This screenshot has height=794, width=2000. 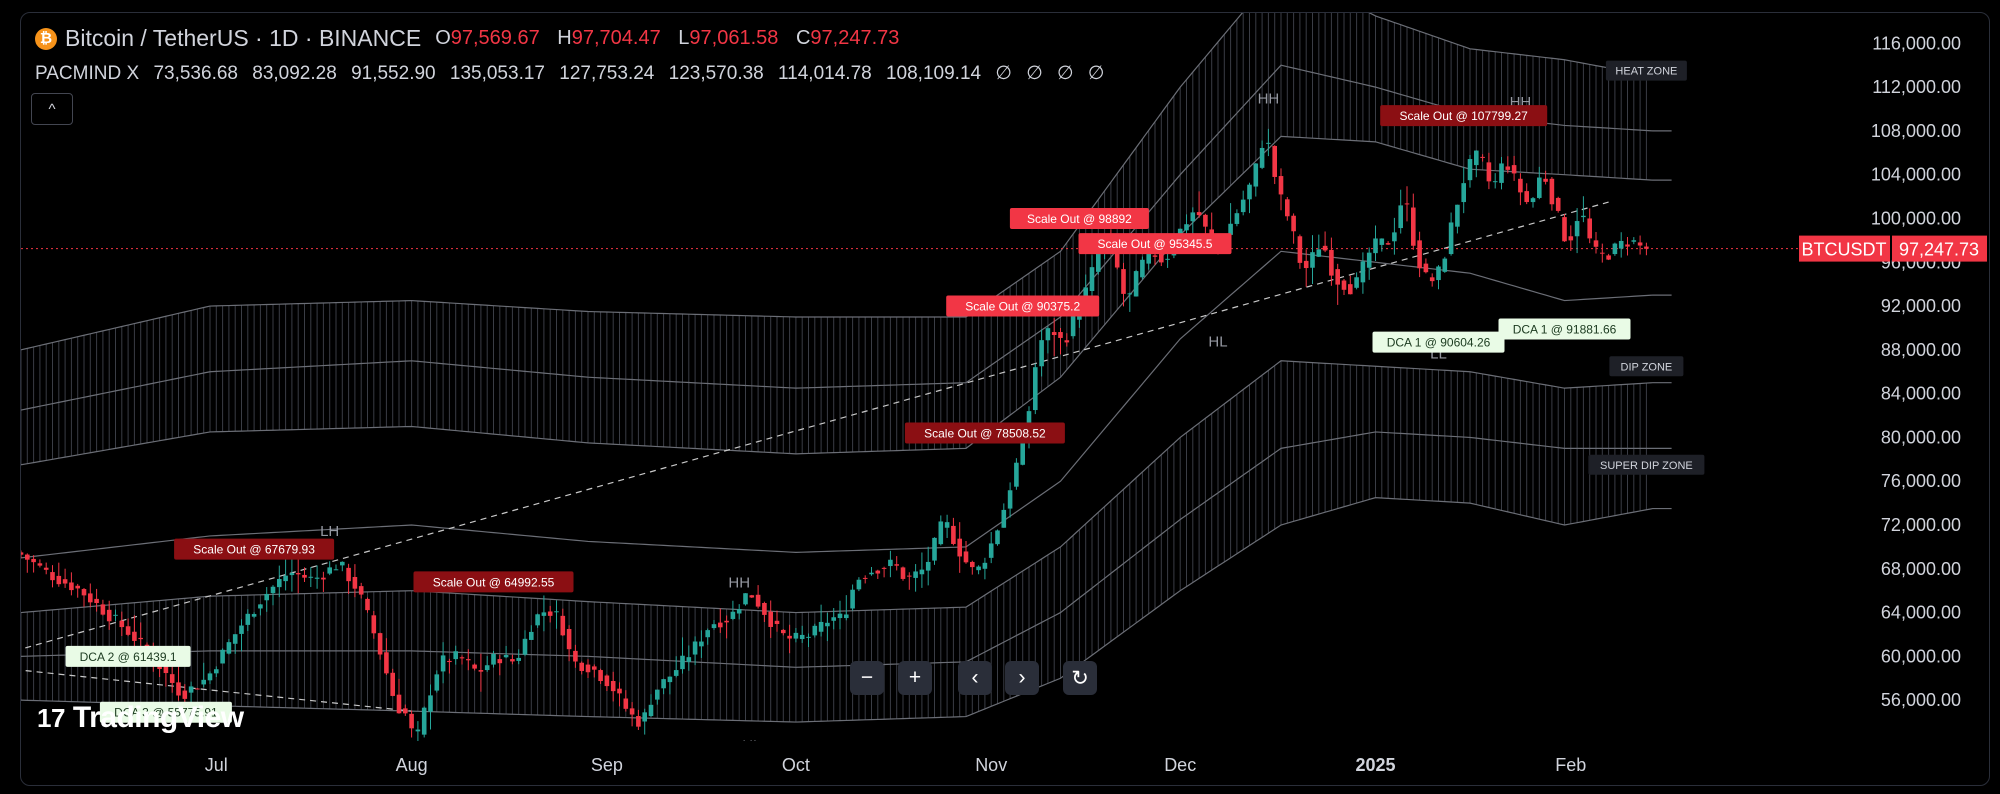 What do you see at coordinates (975, 678) in the screenshot?
I see `scroll-left-button: ‹` at bounding box center [975, 678].